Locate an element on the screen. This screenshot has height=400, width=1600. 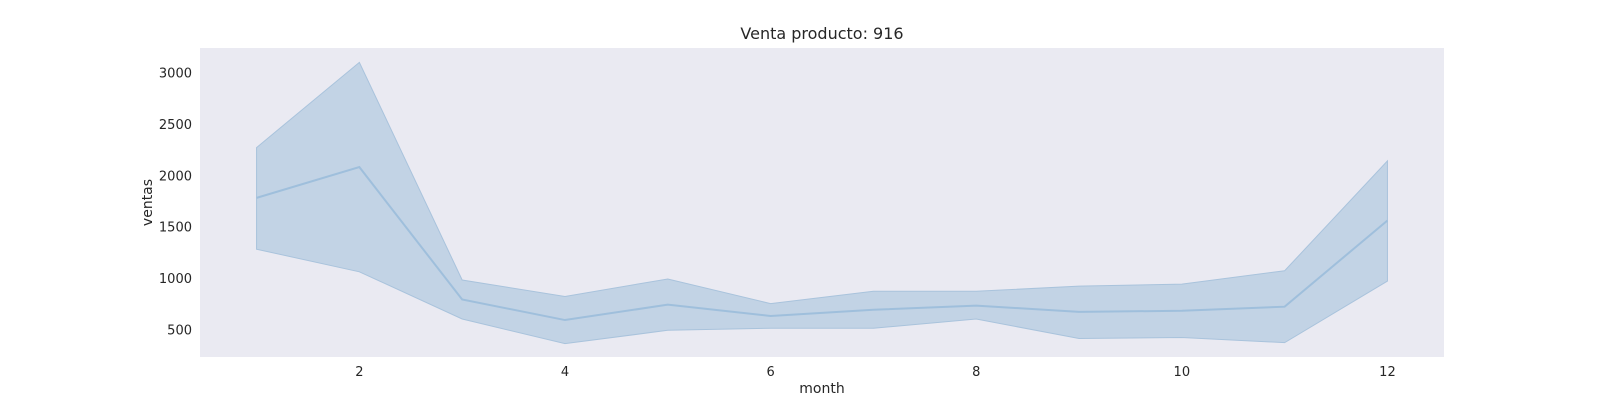
chart-title: Venta producto: 916 is located at coordinates (821, 33).